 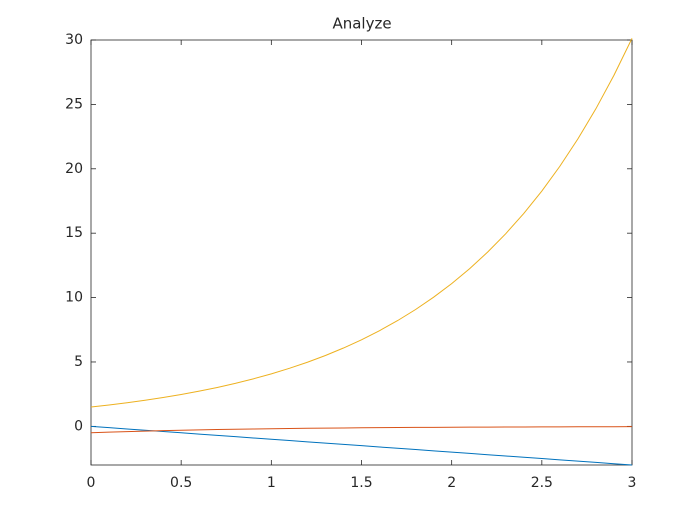 I want to click on x-tick-label: 2.5, so click(x=542, y=483).